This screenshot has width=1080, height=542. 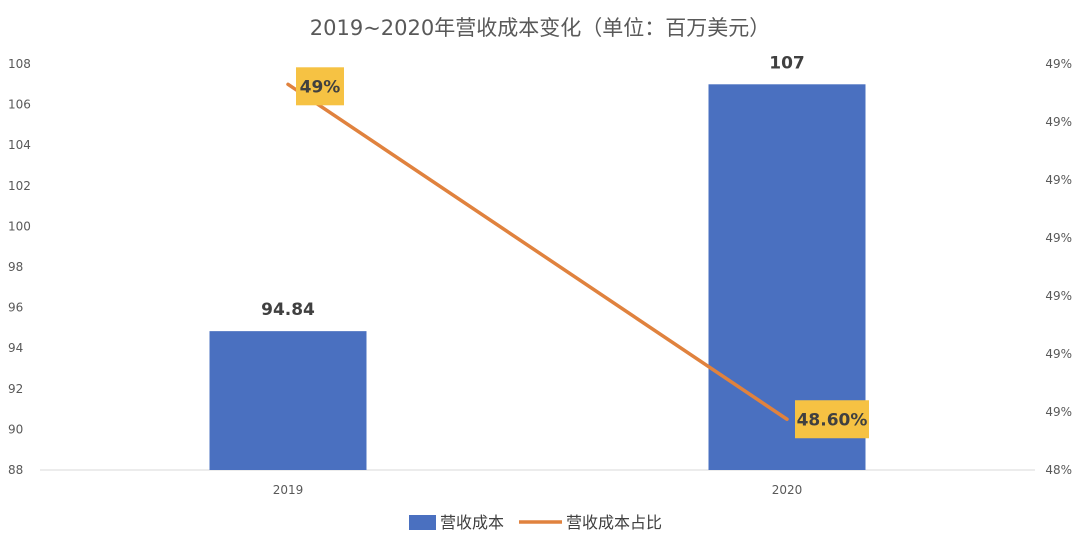 What do you see at coordinates (540, 28) in the screenshot?
I see `chart-title: 2019~2020年营收成本变化（单位：百万美元）` at bounding box center [540, 28].